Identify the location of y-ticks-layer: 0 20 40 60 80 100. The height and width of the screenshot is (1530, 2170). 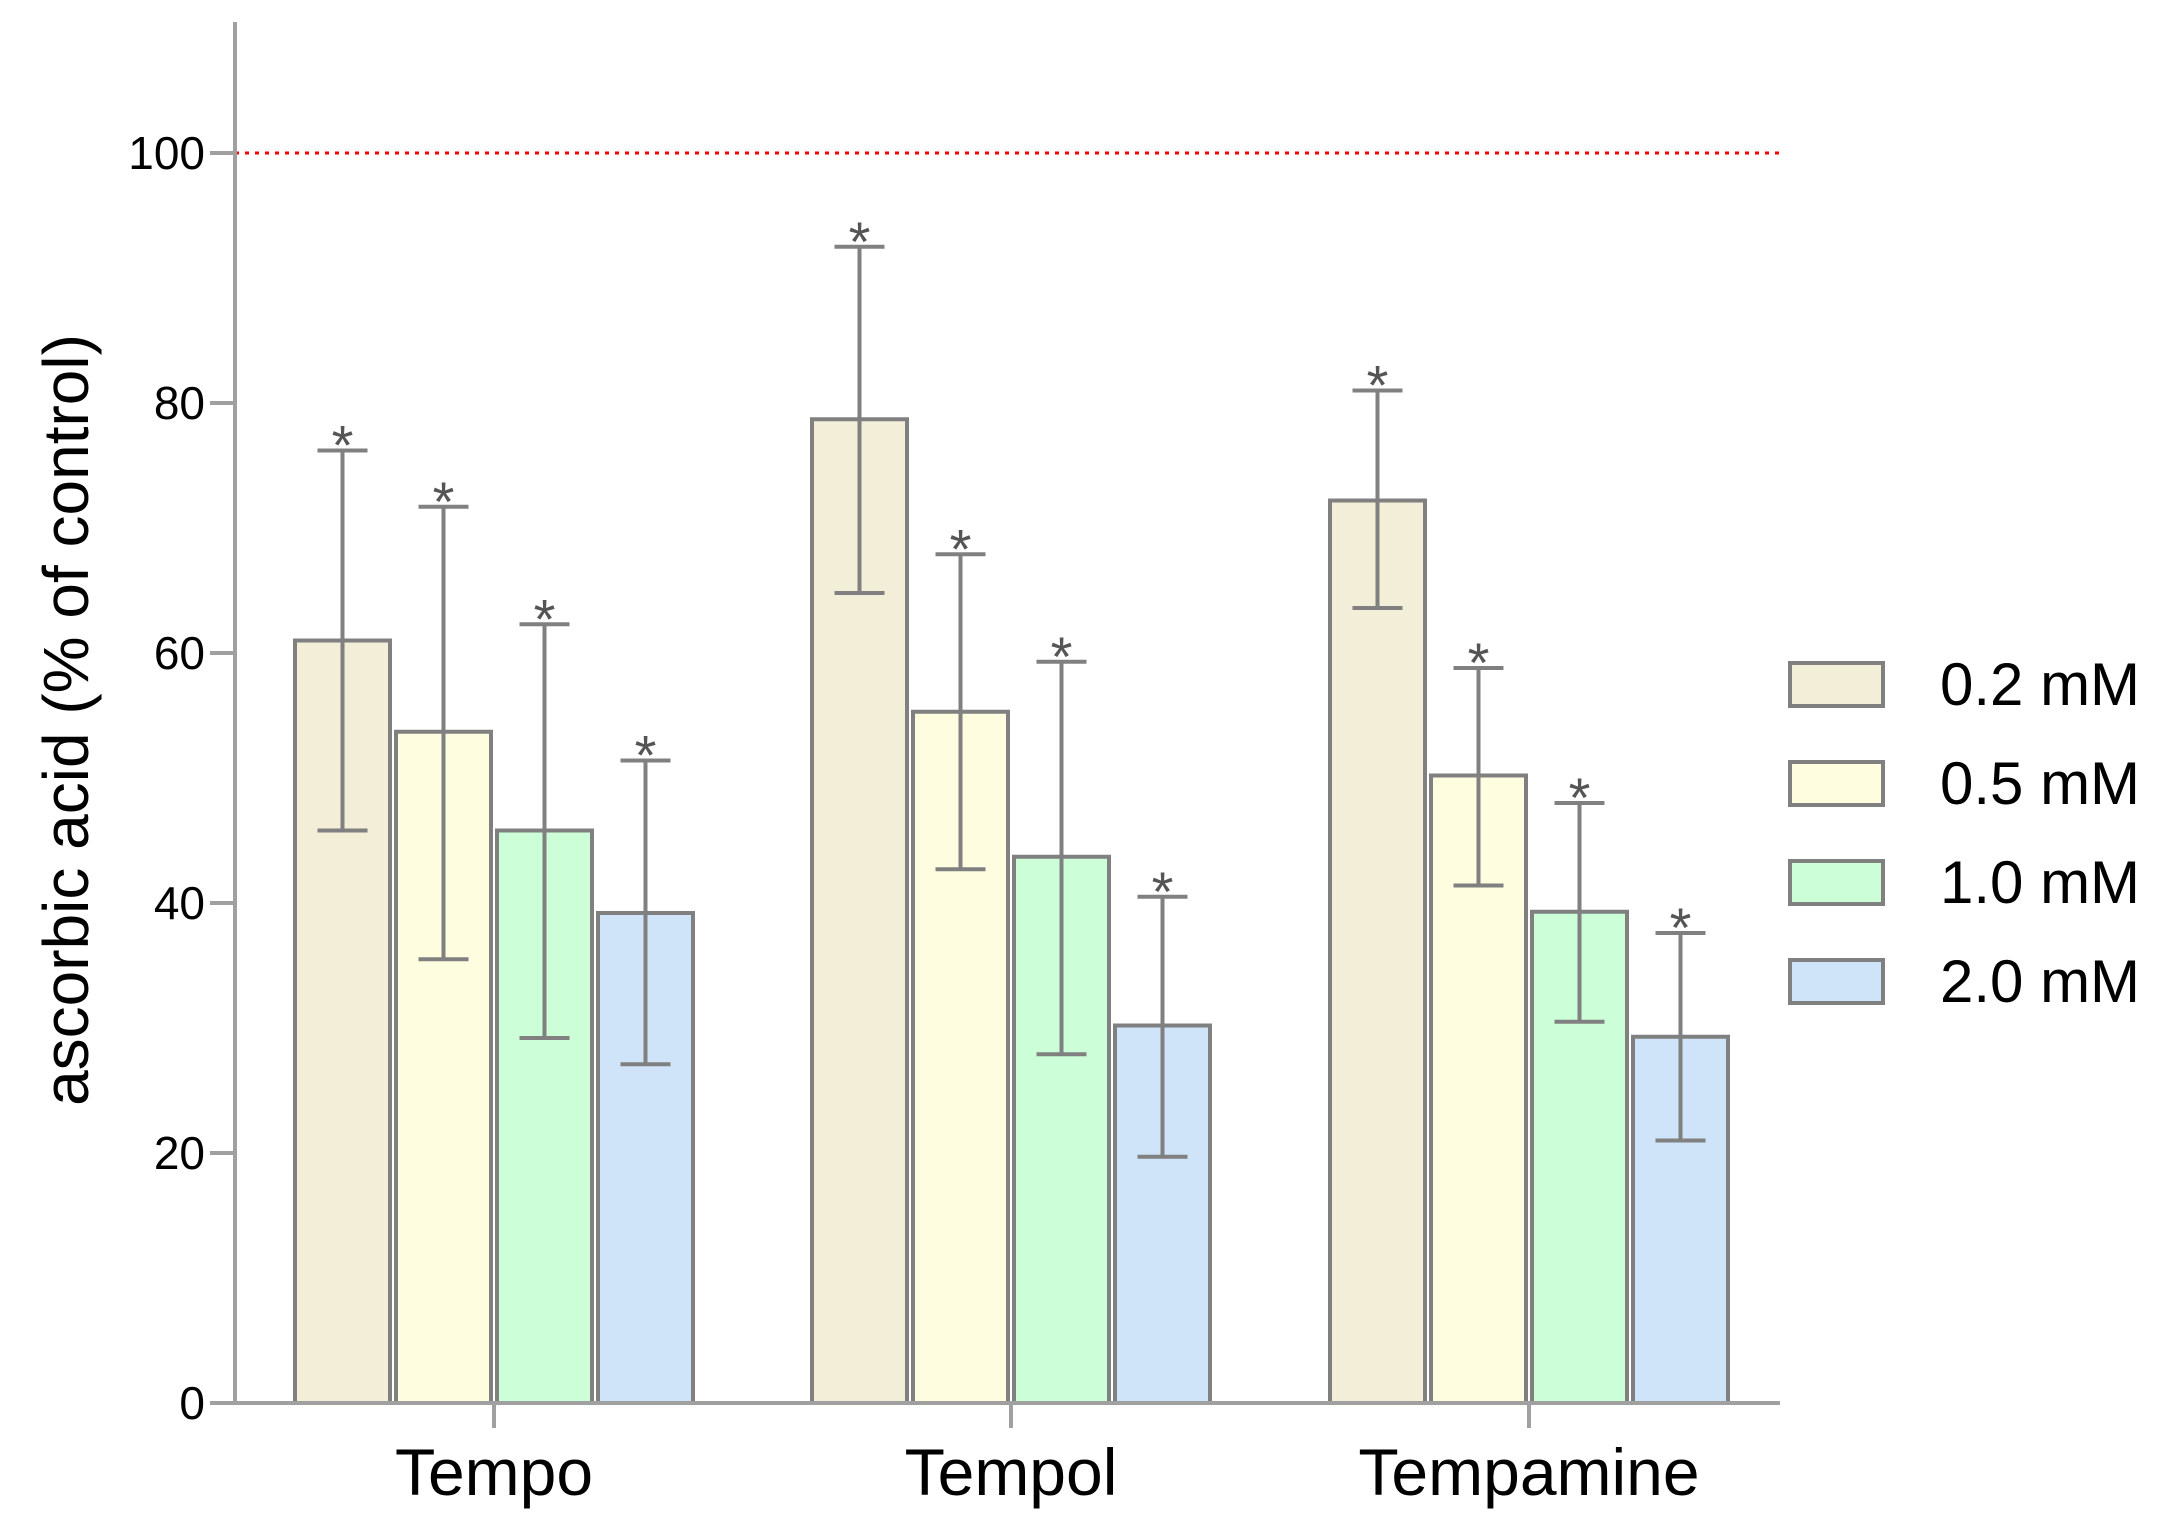
(181, 778).